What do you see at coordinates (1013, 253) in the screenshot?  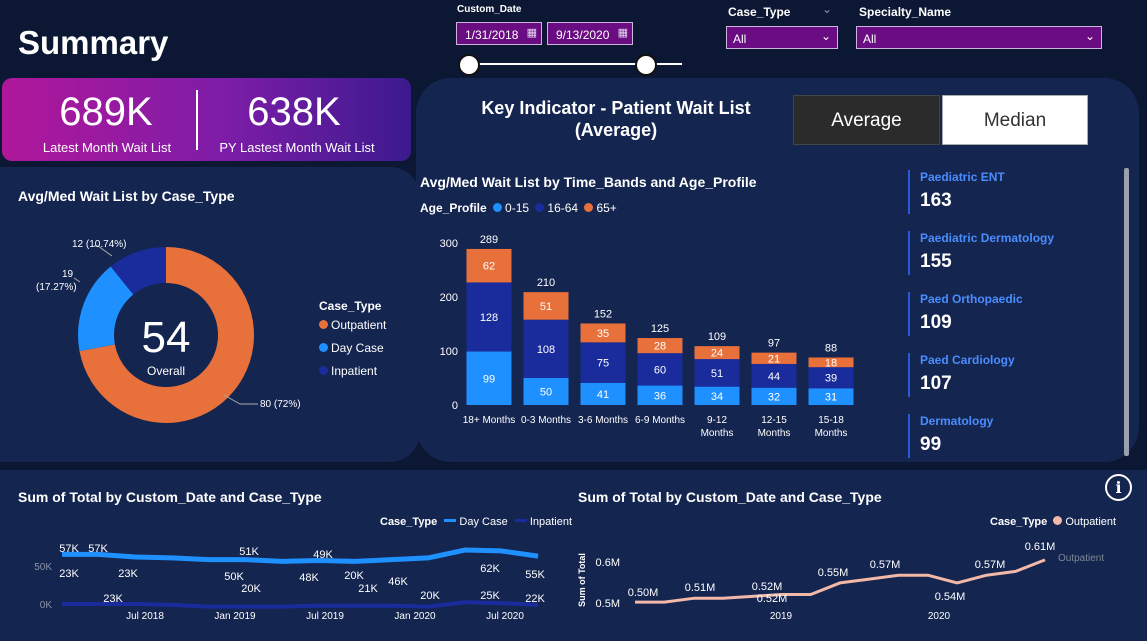 I see `specialty-item: Paediatric Dermatology 155` at bounding box center [1013, 253].